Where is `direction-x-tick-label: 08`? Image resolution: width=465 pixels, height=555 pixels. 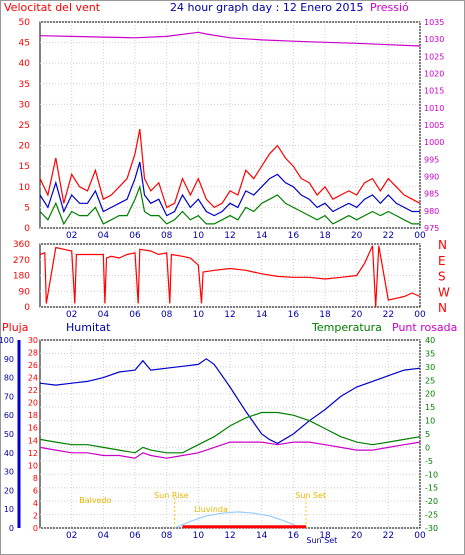
direction-x-tick-label: 08 is located at coordinates (167, 315).